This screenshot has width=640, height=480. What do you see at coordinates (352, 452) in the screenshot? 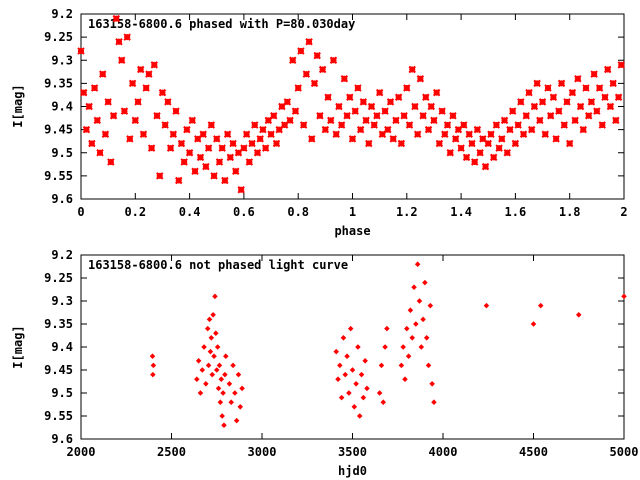
I see `x-tick-label: 3500` at bounding box center [352, 452].